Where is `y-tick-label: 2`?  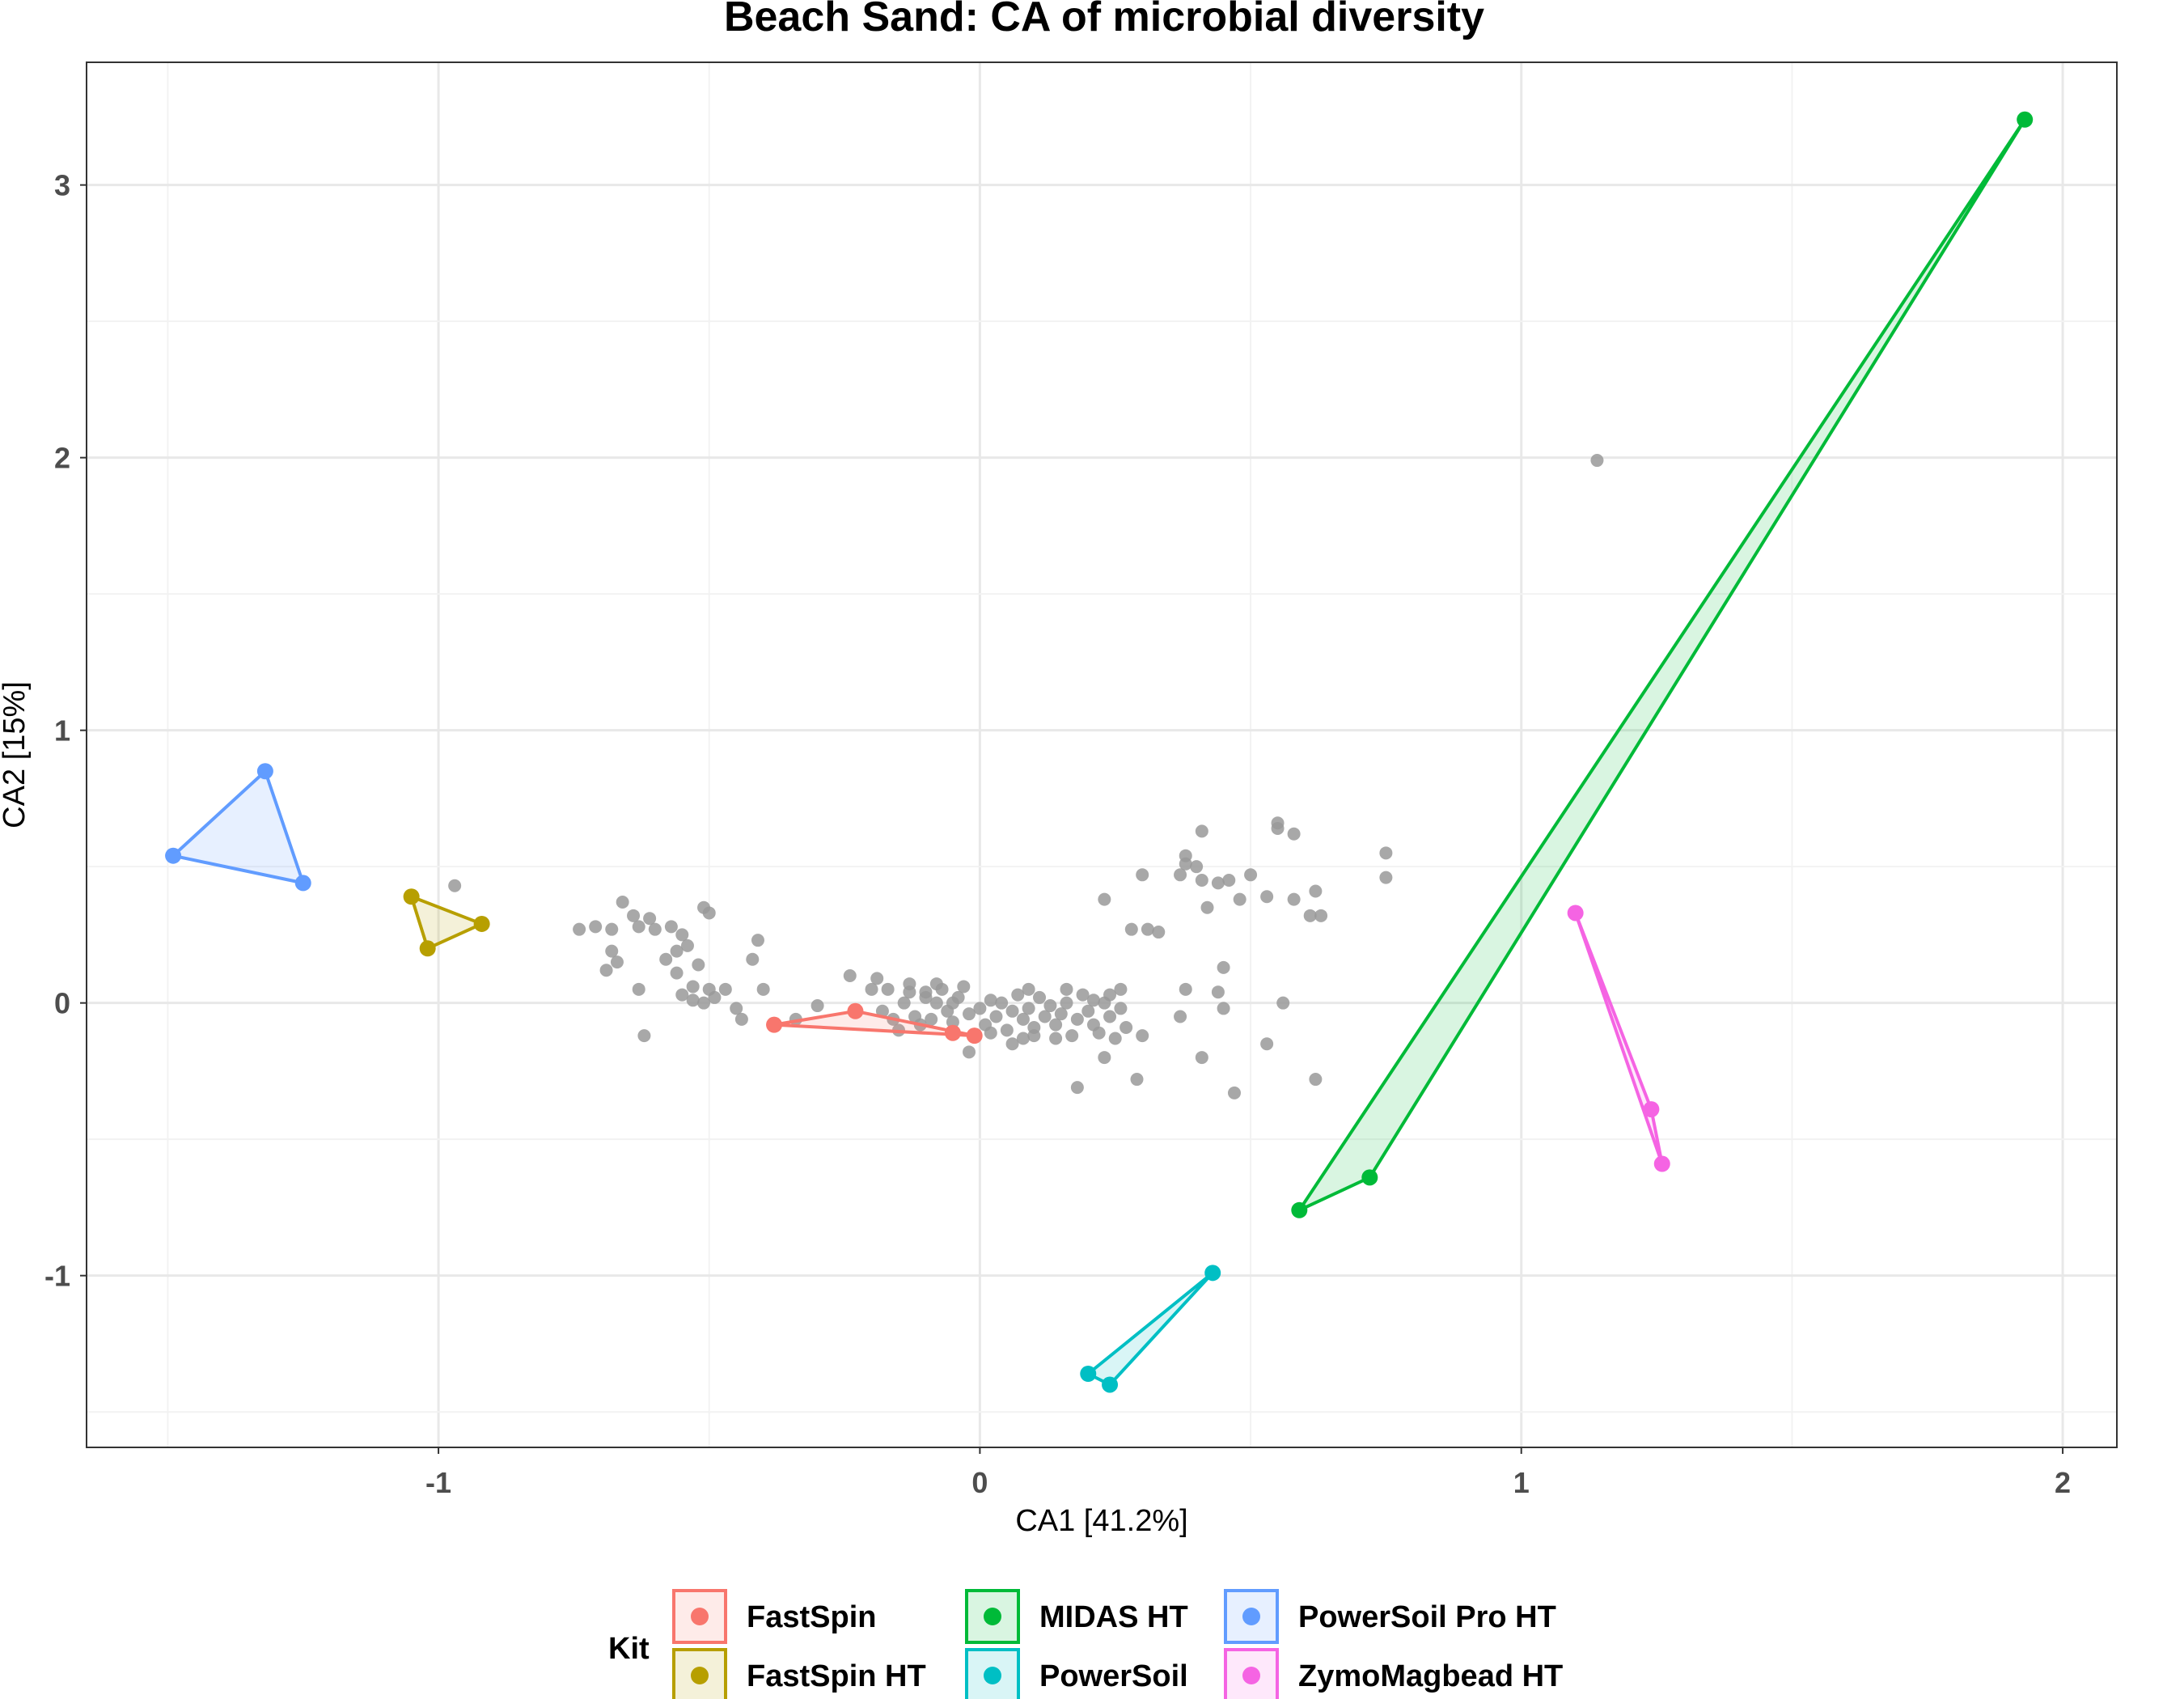 y-tick-label: 2 is located at coordinates (62, 459).